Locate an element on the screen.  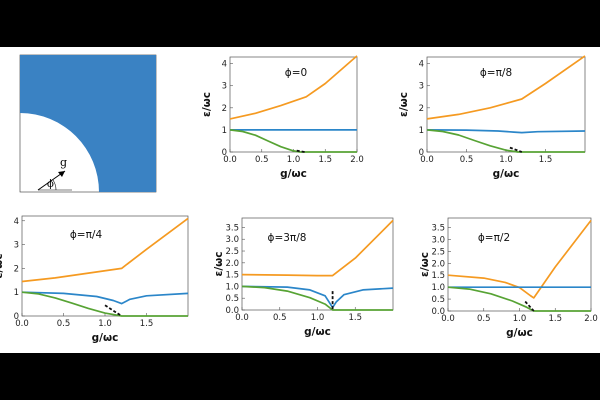
phi-value-label: ϕ=π/8 is located at coordinates (496, 73).